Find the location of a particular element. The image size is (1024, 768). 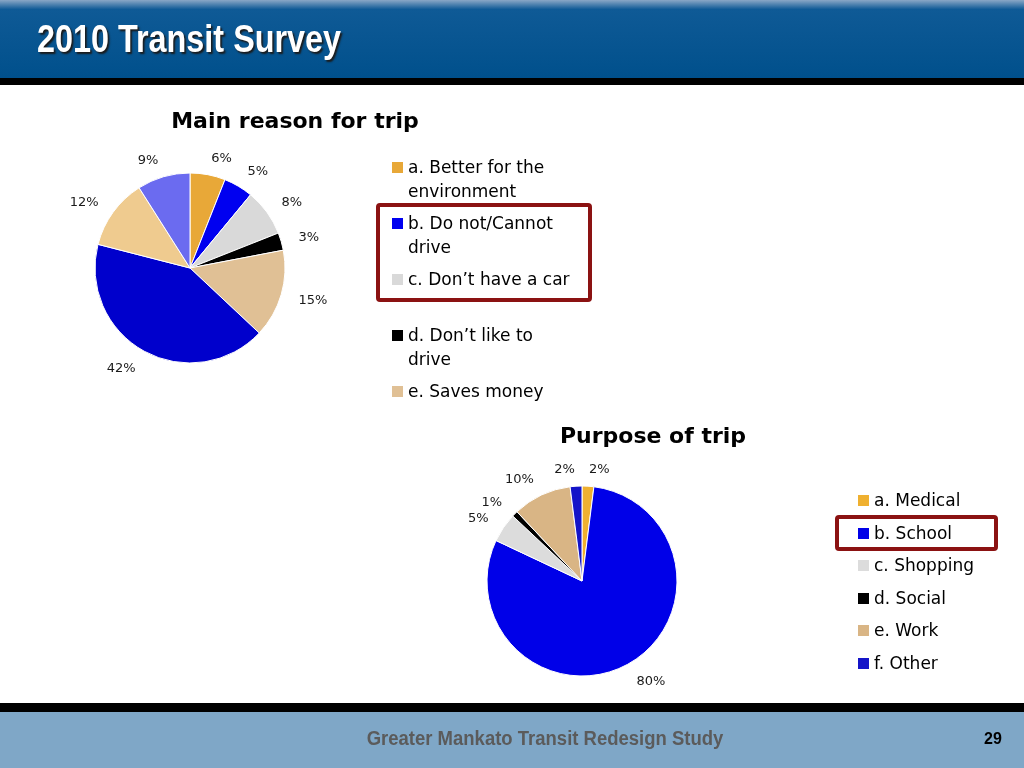

legend-label: f. Other is located at coordinates (906, 663).